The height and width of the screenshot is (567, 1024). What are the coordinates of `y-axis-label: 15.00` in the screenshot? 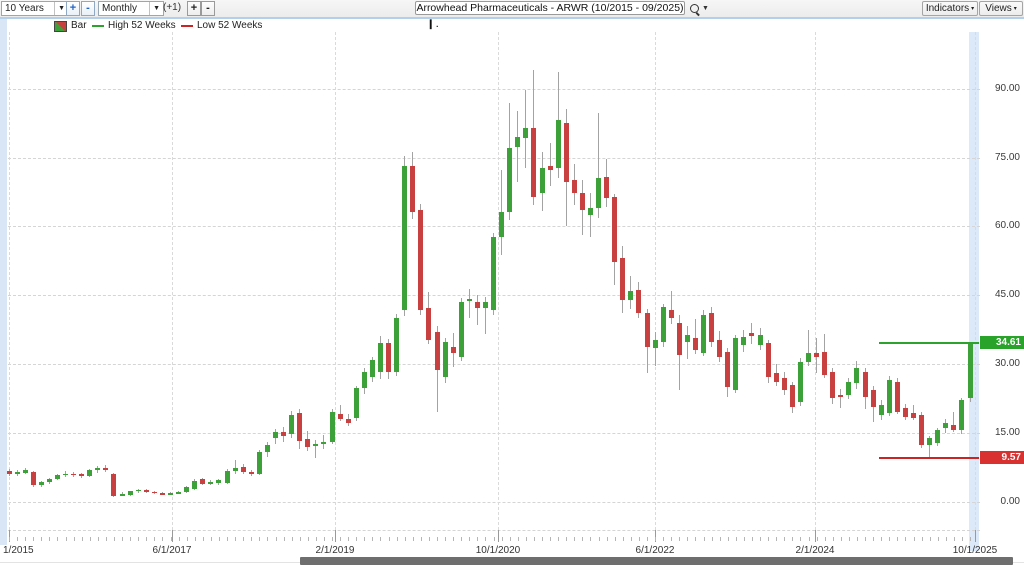 It's located at (1007, 433).